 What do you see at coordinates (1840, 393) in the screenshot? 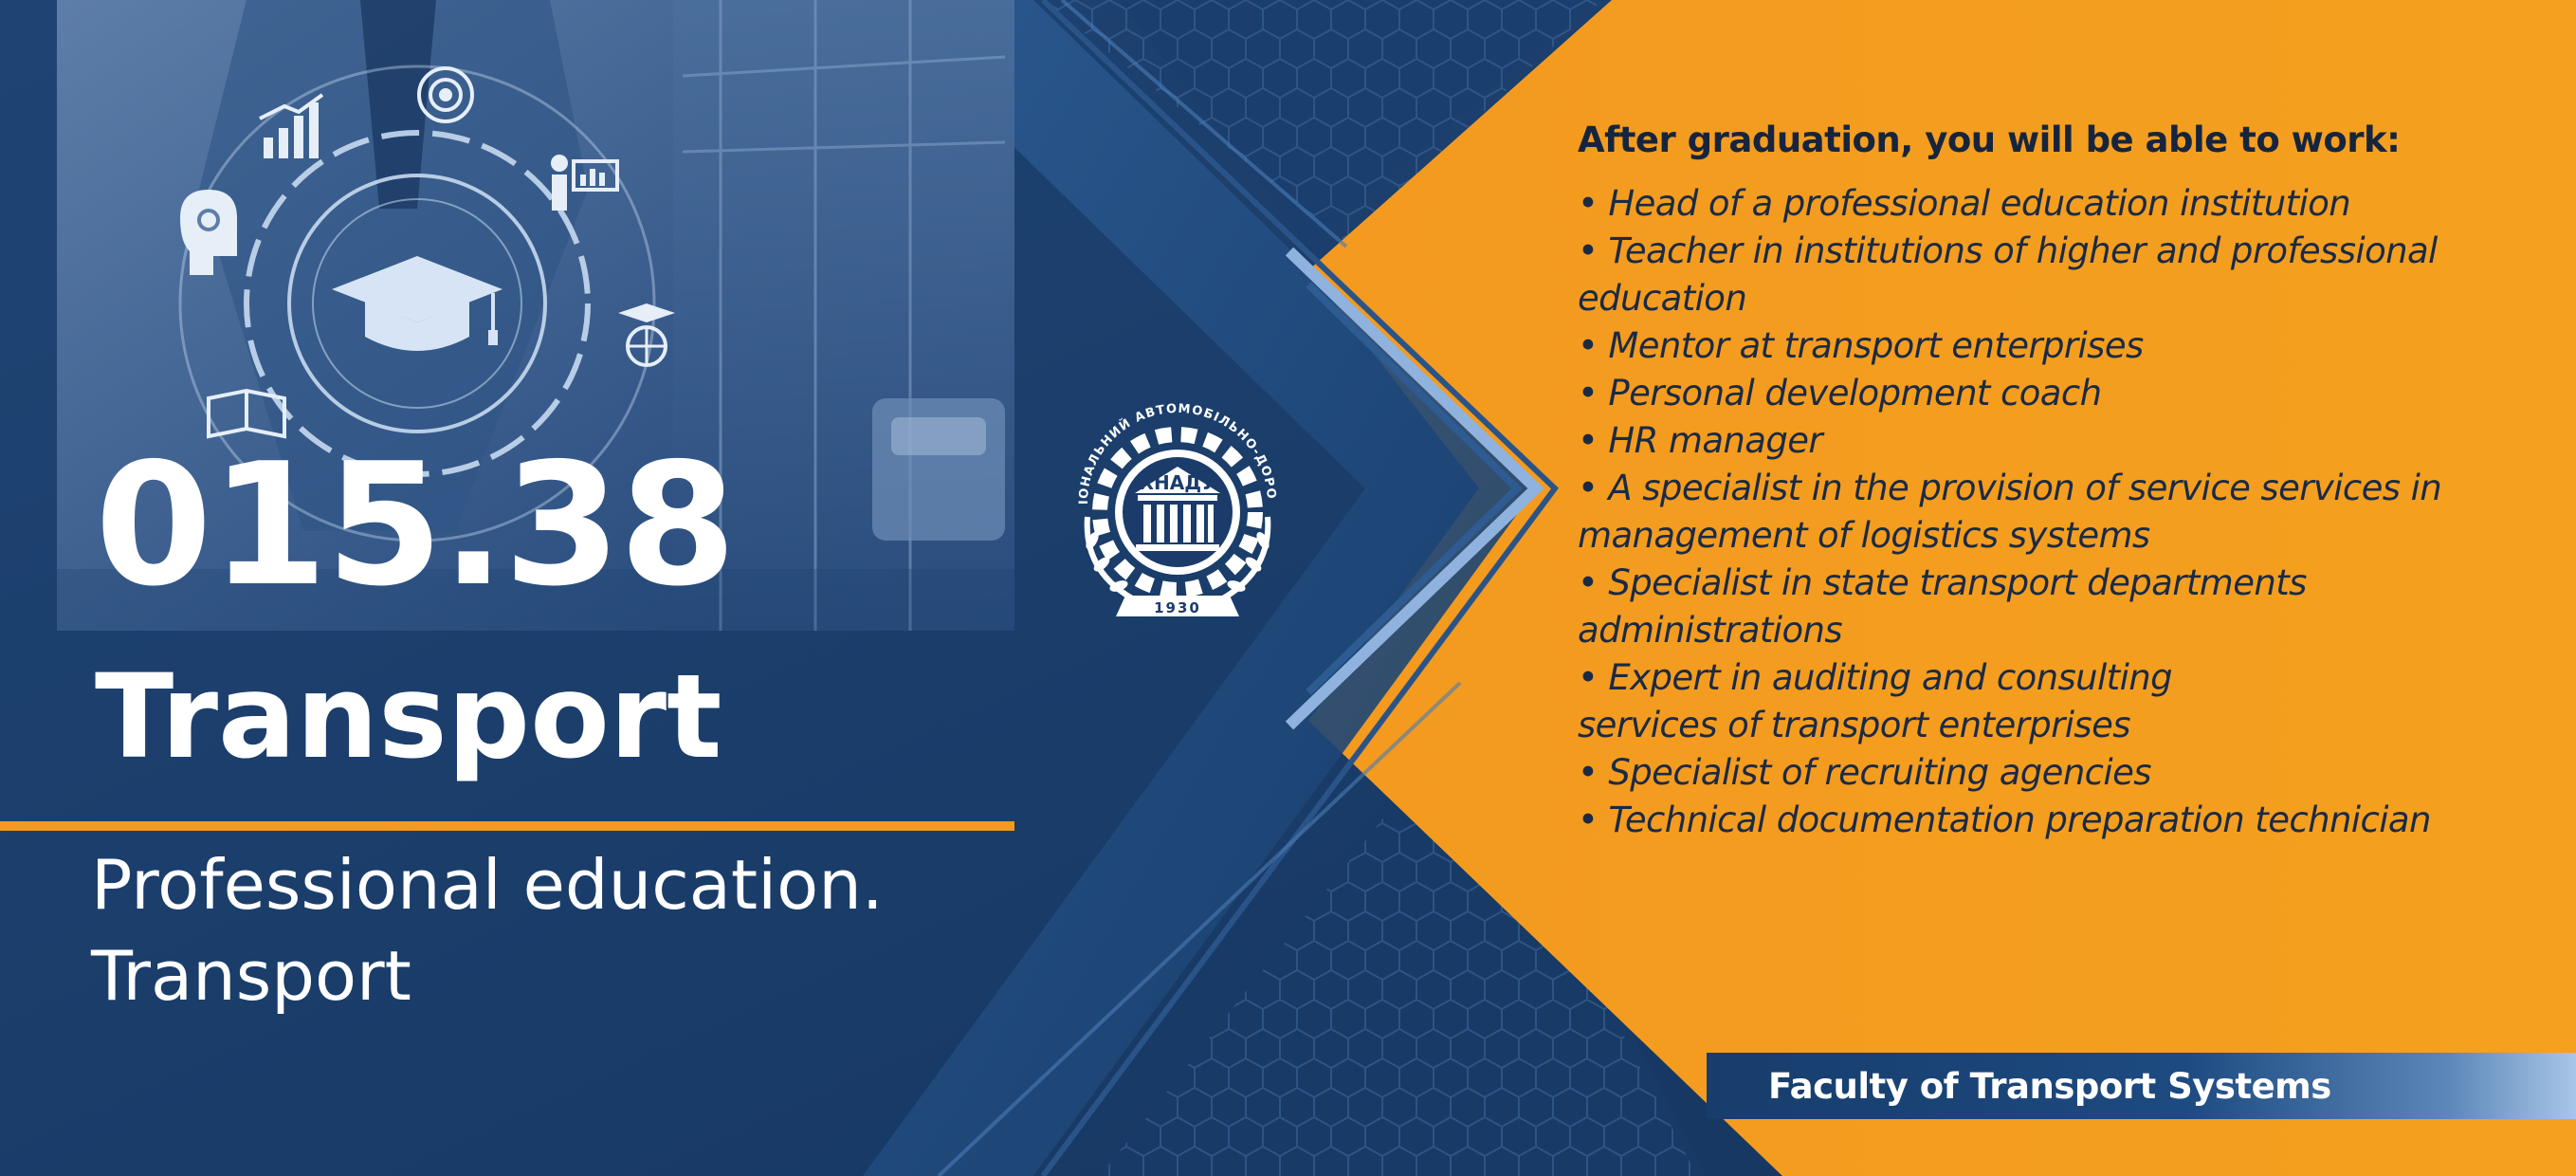
I see `career-item: • Personal development coach` at bounding box center [1840, 393].